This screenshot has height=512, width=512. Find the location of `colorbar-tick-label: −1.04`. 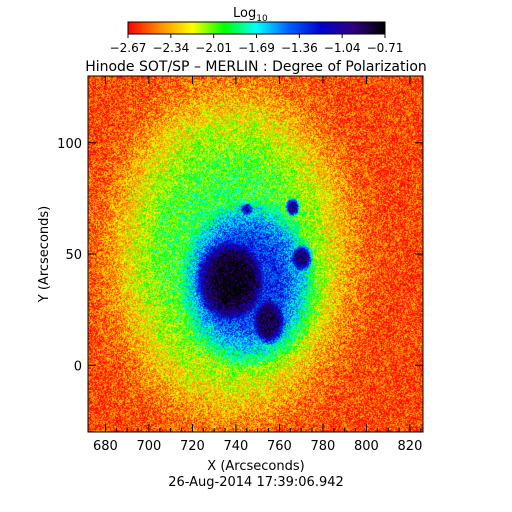

colorbar-tick-label: −1.04 is located at coordinates (342, 48).